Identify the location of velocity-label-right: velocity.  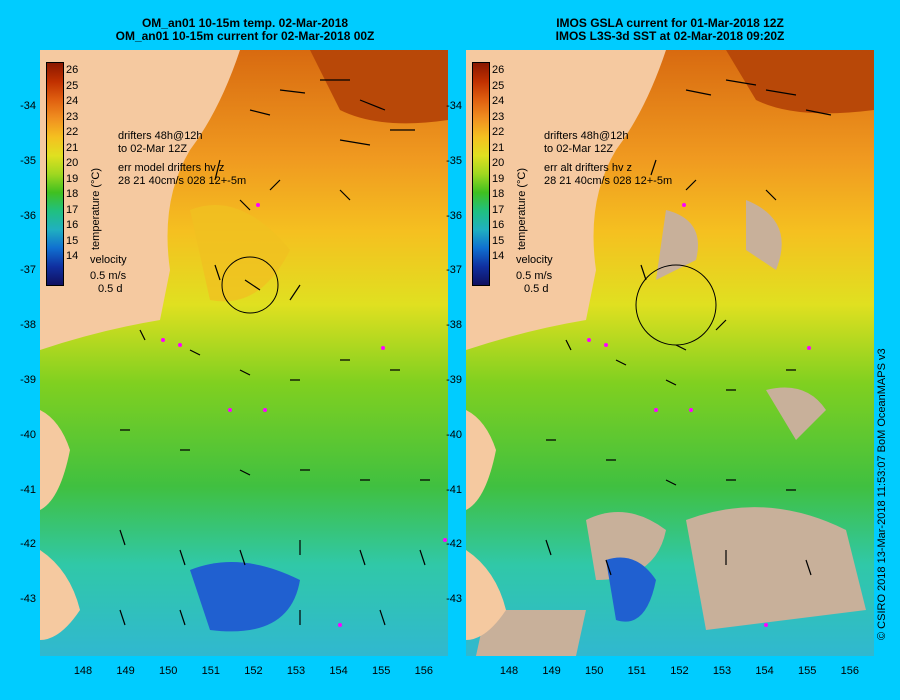
(534, 260).